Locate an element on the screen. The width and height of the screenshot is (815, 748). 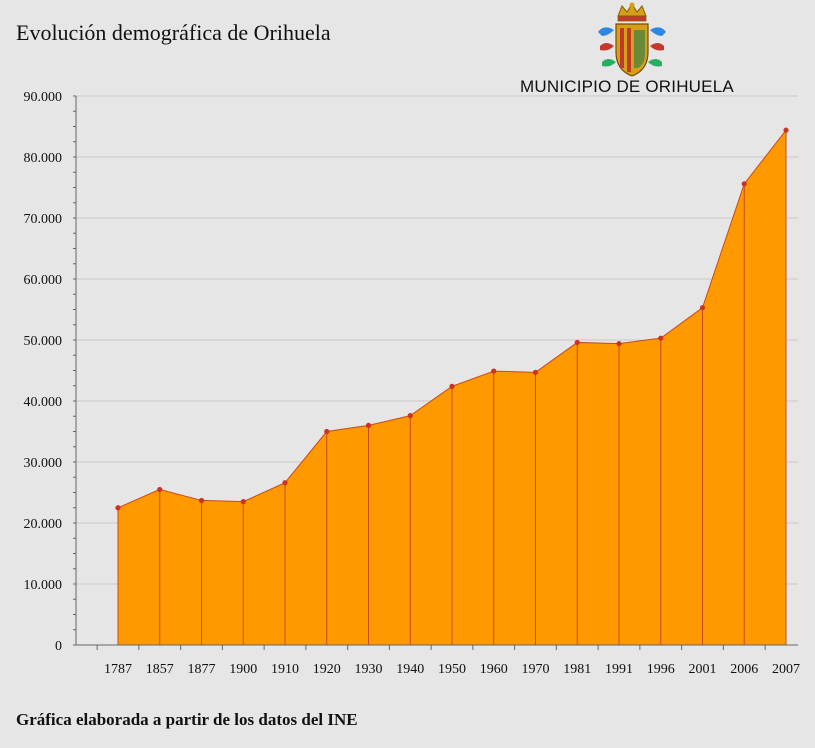
x-tick-label: 1930 is located at coordinates (369, 669).